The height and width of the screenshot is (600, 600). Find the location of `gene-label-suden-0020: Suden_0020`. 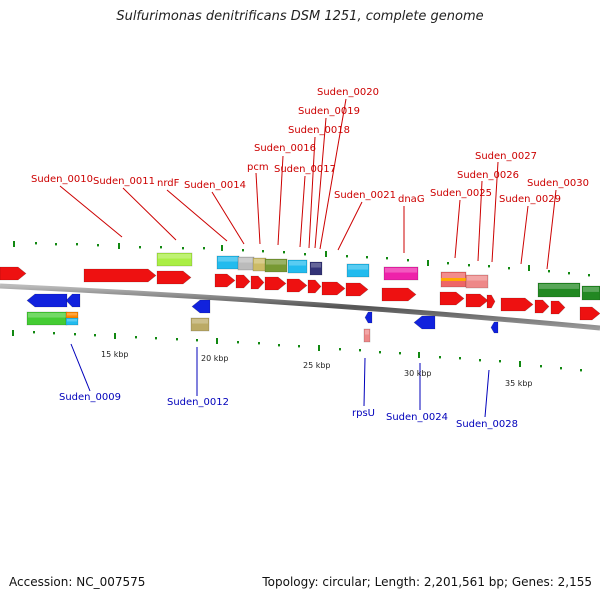

gene-label-suden-0020: Suden_0020 is located at coordinates (348, 92).